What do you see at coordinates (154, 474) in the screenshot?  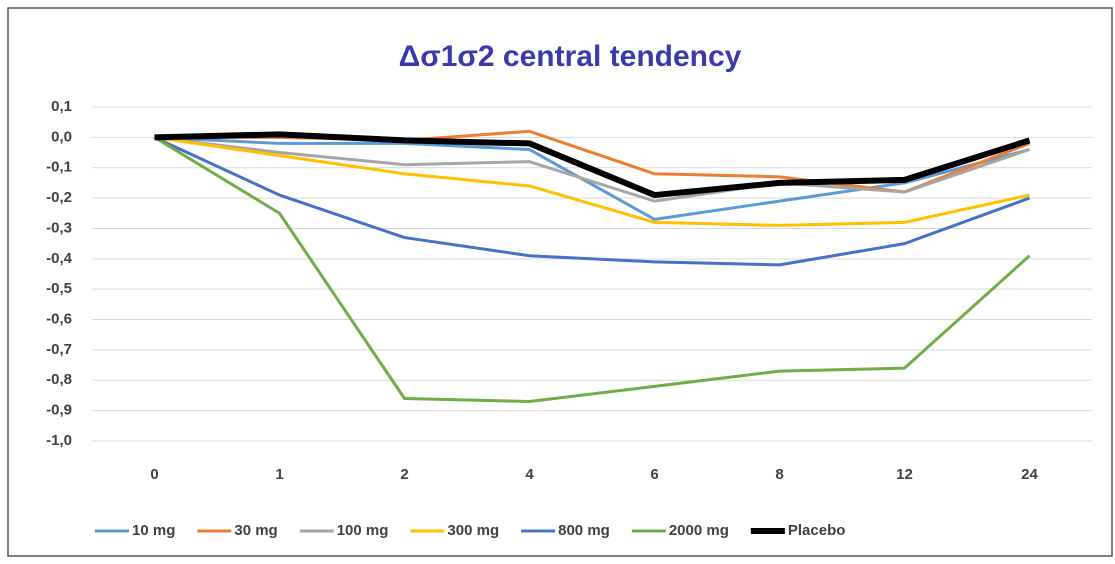 I see `x-tick-label: 0` at bounding box center [154, 474].